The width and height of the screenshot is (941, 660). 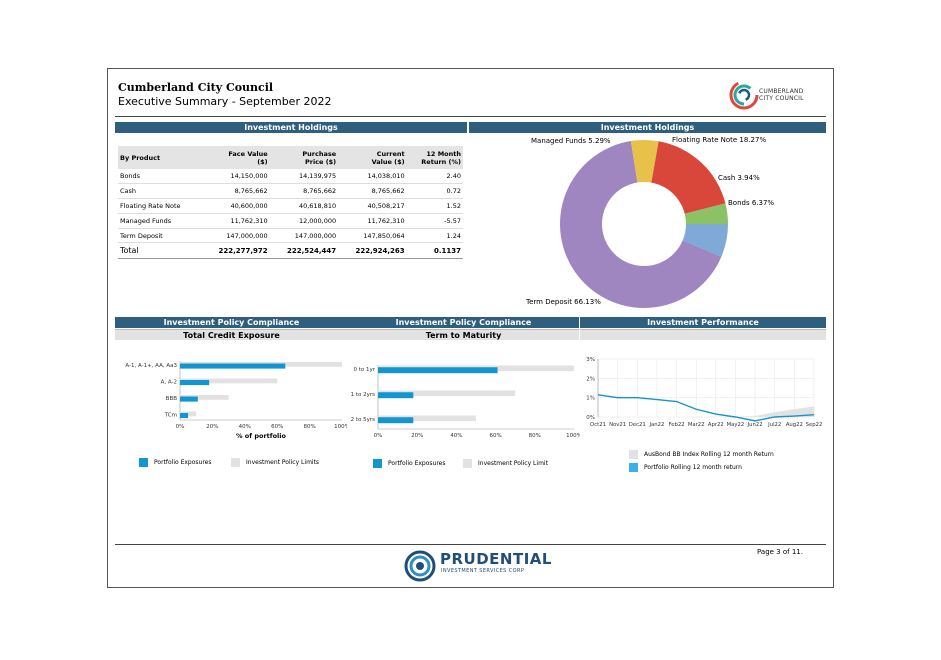 What do you see at coordinates (291, 127) in the screenshot?
I see `holdings-table-header: Investment Holdings` at bounding box center [291, 127].